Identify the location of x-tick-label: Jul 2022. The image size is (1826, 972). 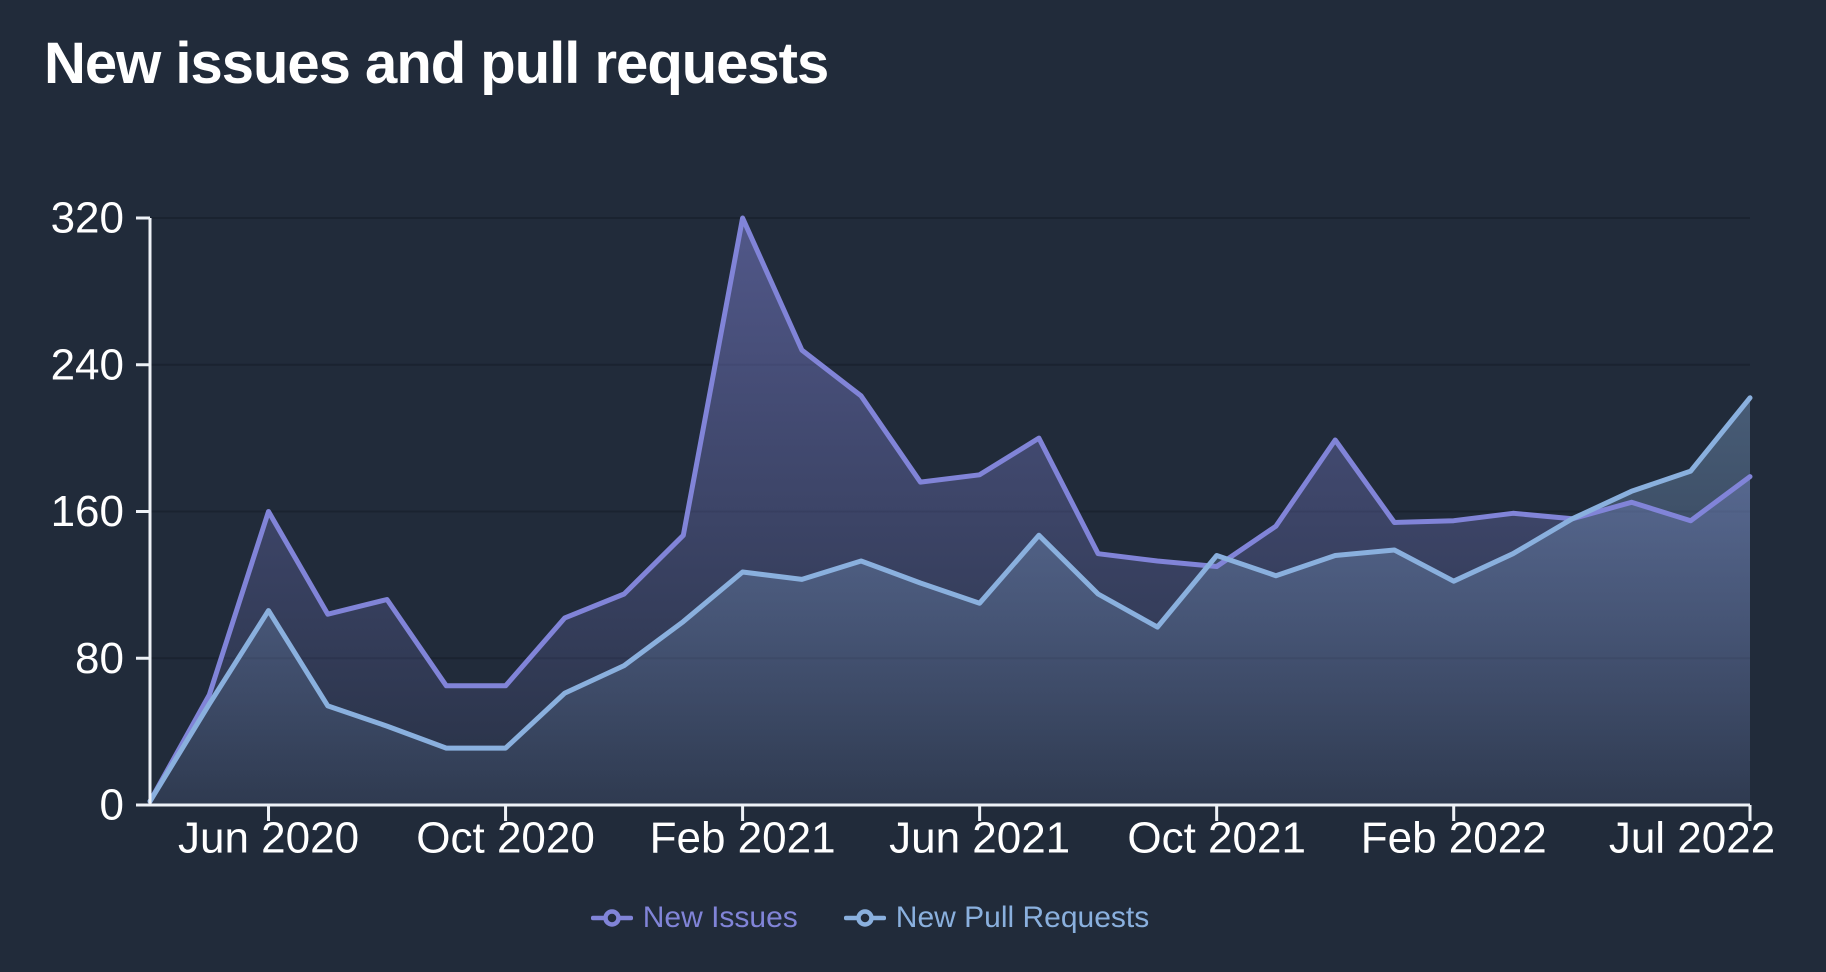
(1692, 838).